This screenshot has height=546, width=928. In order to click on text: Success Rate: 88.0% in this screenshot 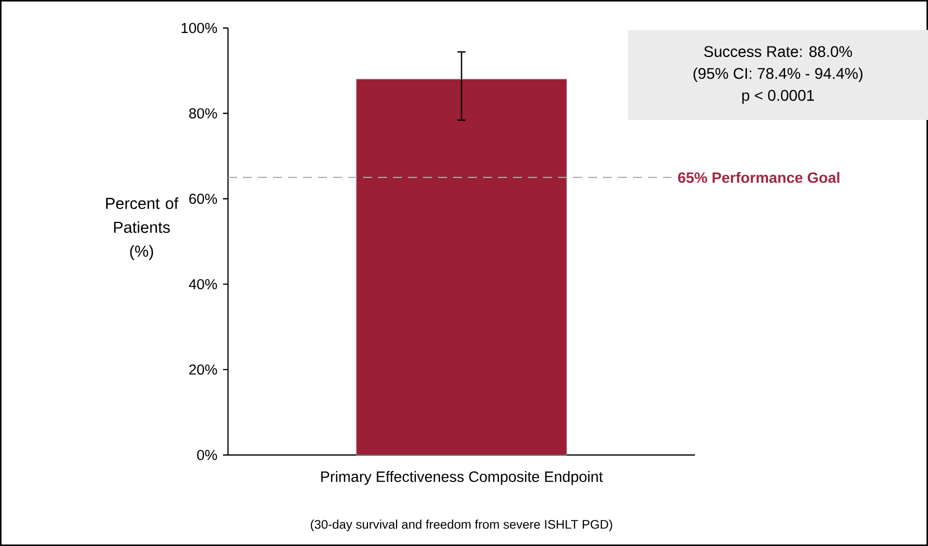, I will do `click(778, 52)`.